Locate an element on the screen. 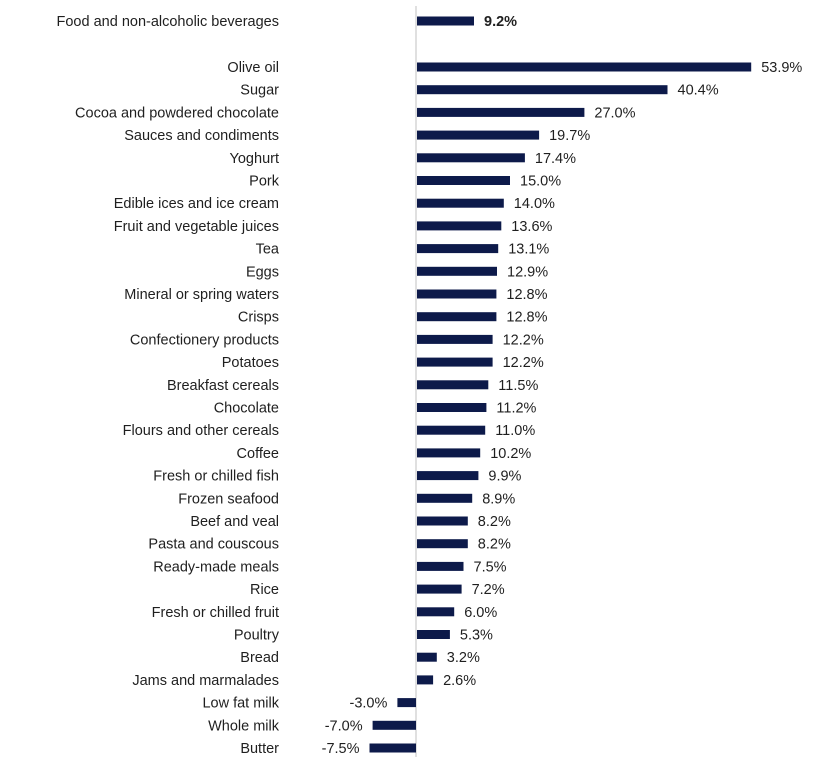 The image size is (828, 760). data-label-edible-ices-and-ice-cream: 14.0% is located at coordinates (534, 204).